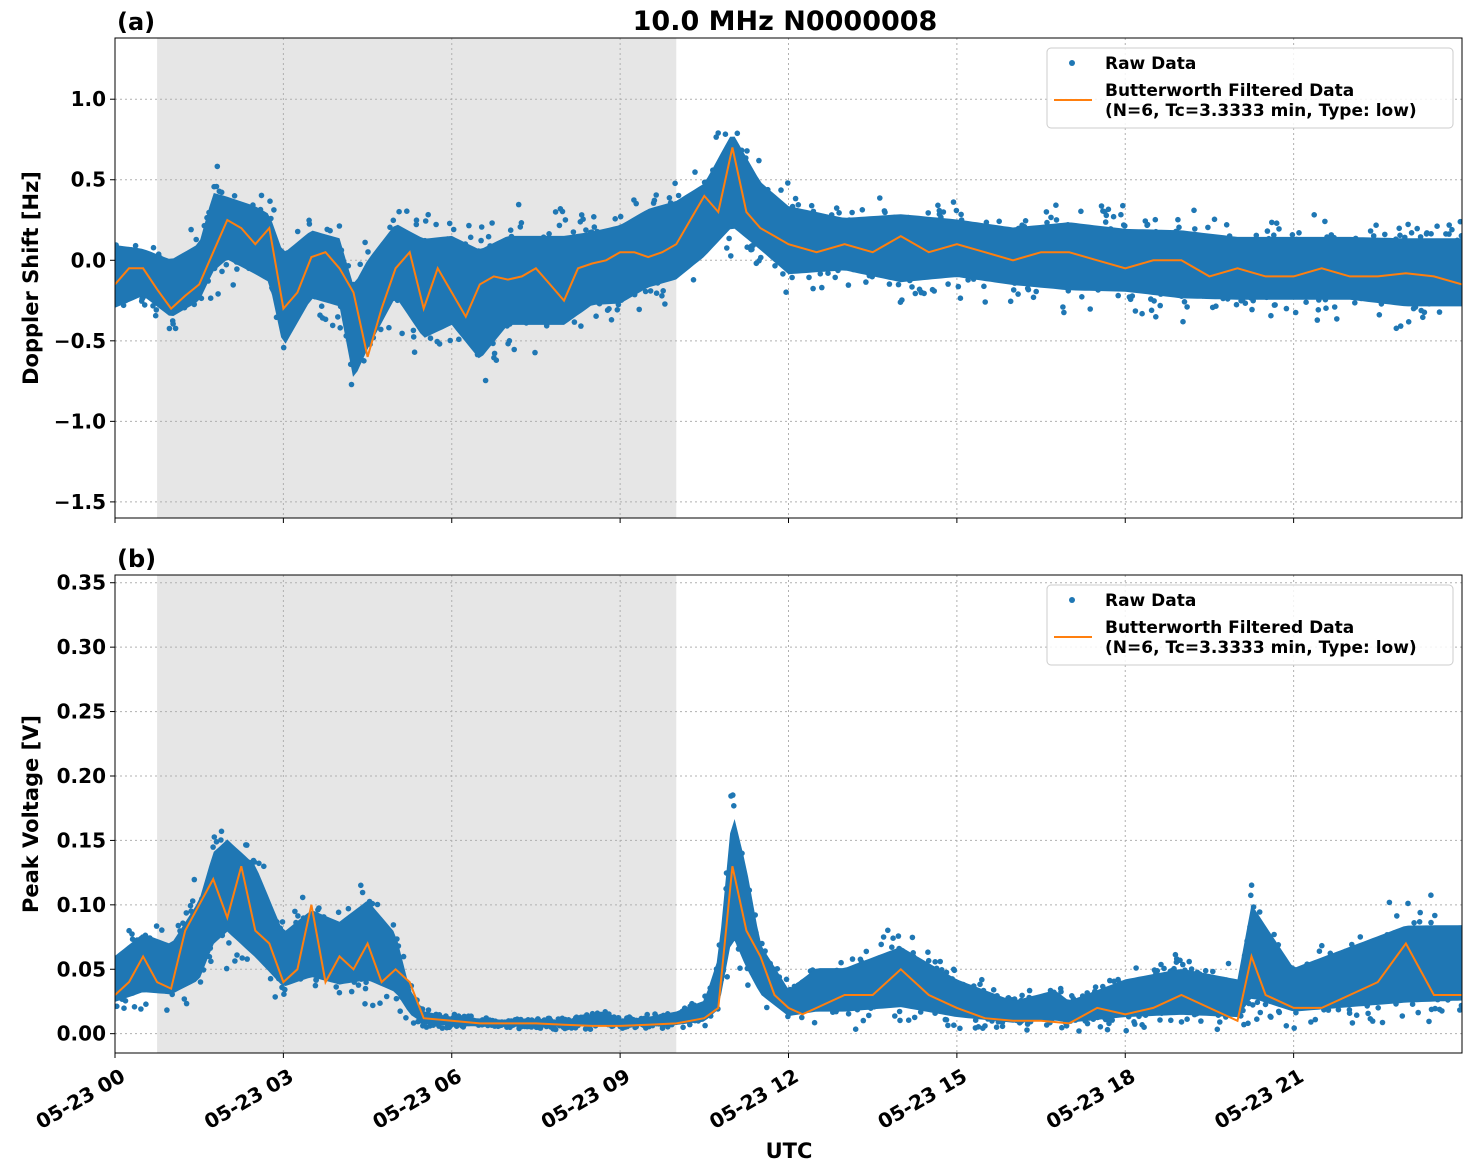  What do you see at coordinates (88, 99) in the screenshot?
I see `y-tick-label: 1.0` at bounding box center [88, 99].